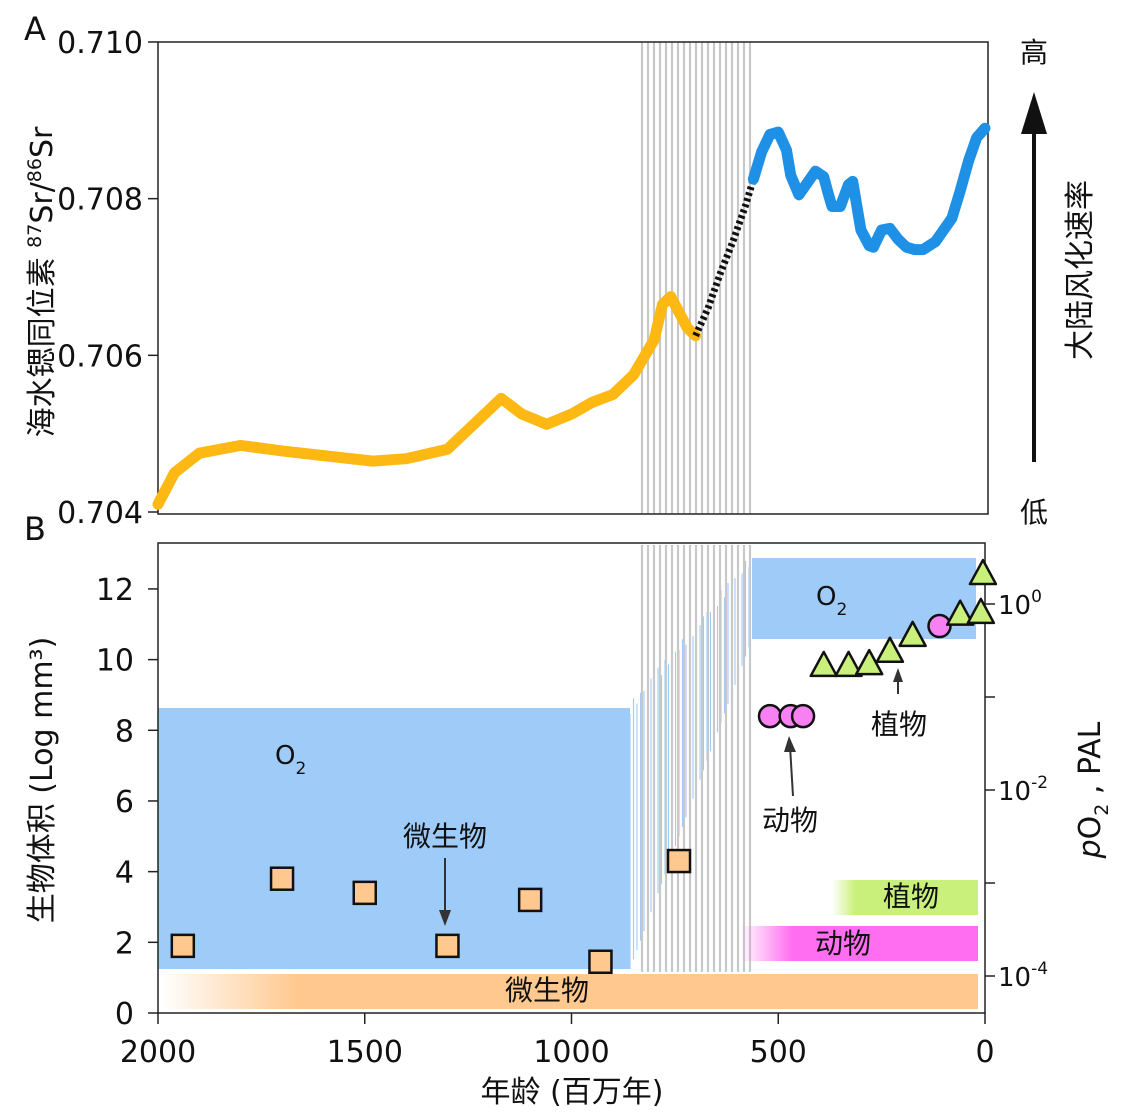  What do you see at coordinates (42, 281) in the screenshot?
I see `top-y-axis-label: 海水锶同位素 87Sr/86Sr` at bounding box center [42, 281].